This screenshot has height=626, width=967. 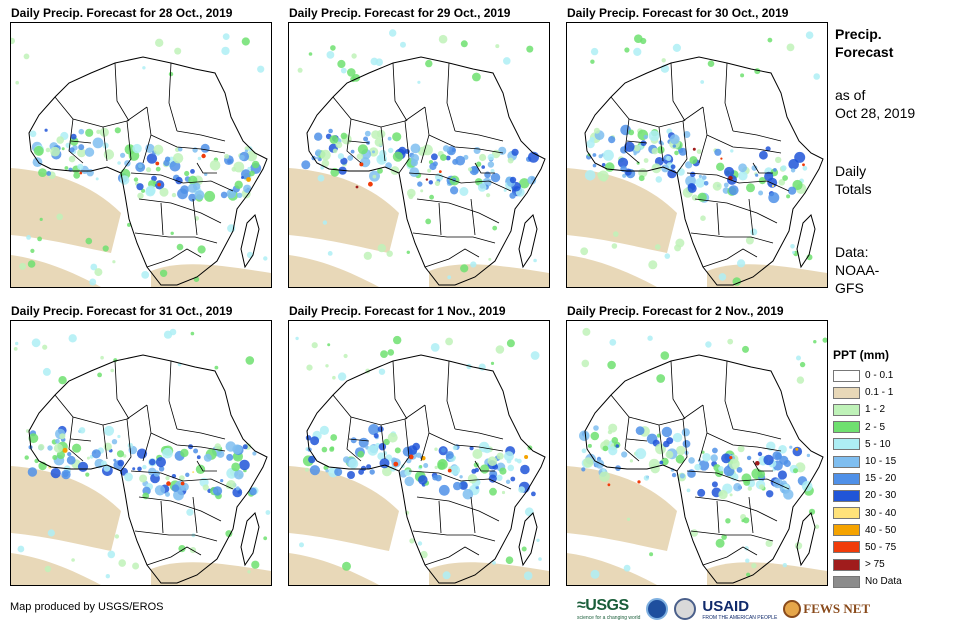 I want to click on map-panel-3: Daily Precip. Forecast for 30 Oct., 2019, so click(x=697, y=147).